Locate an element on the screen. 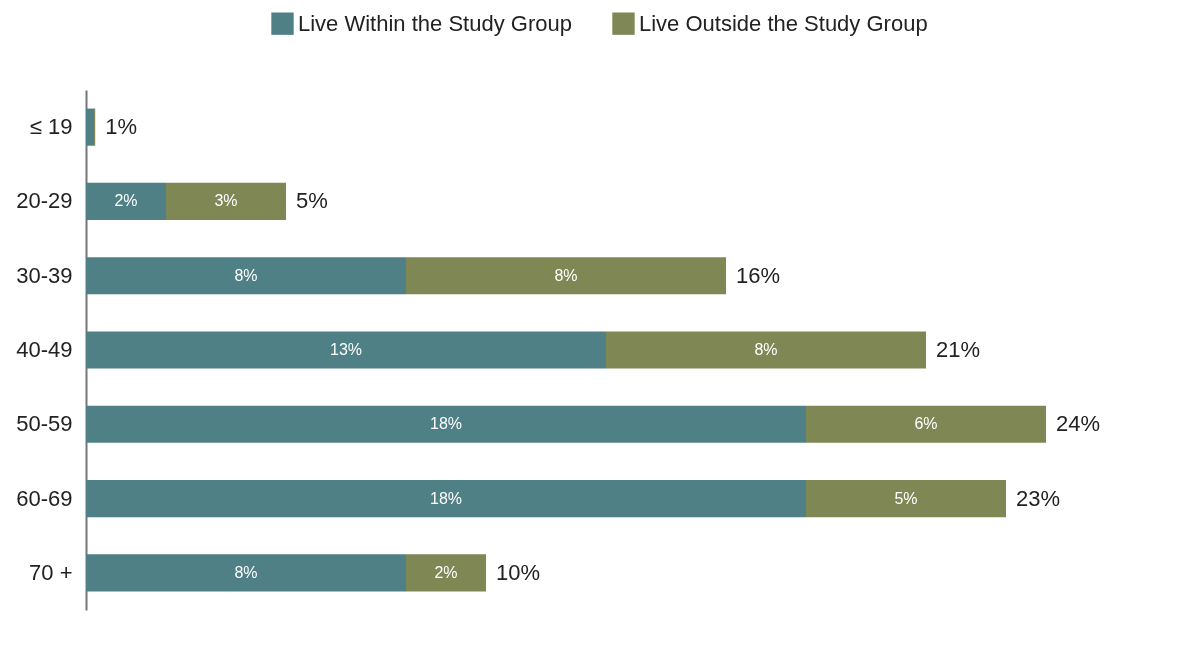  data-label: 13% is located at coordinates (346, 349).